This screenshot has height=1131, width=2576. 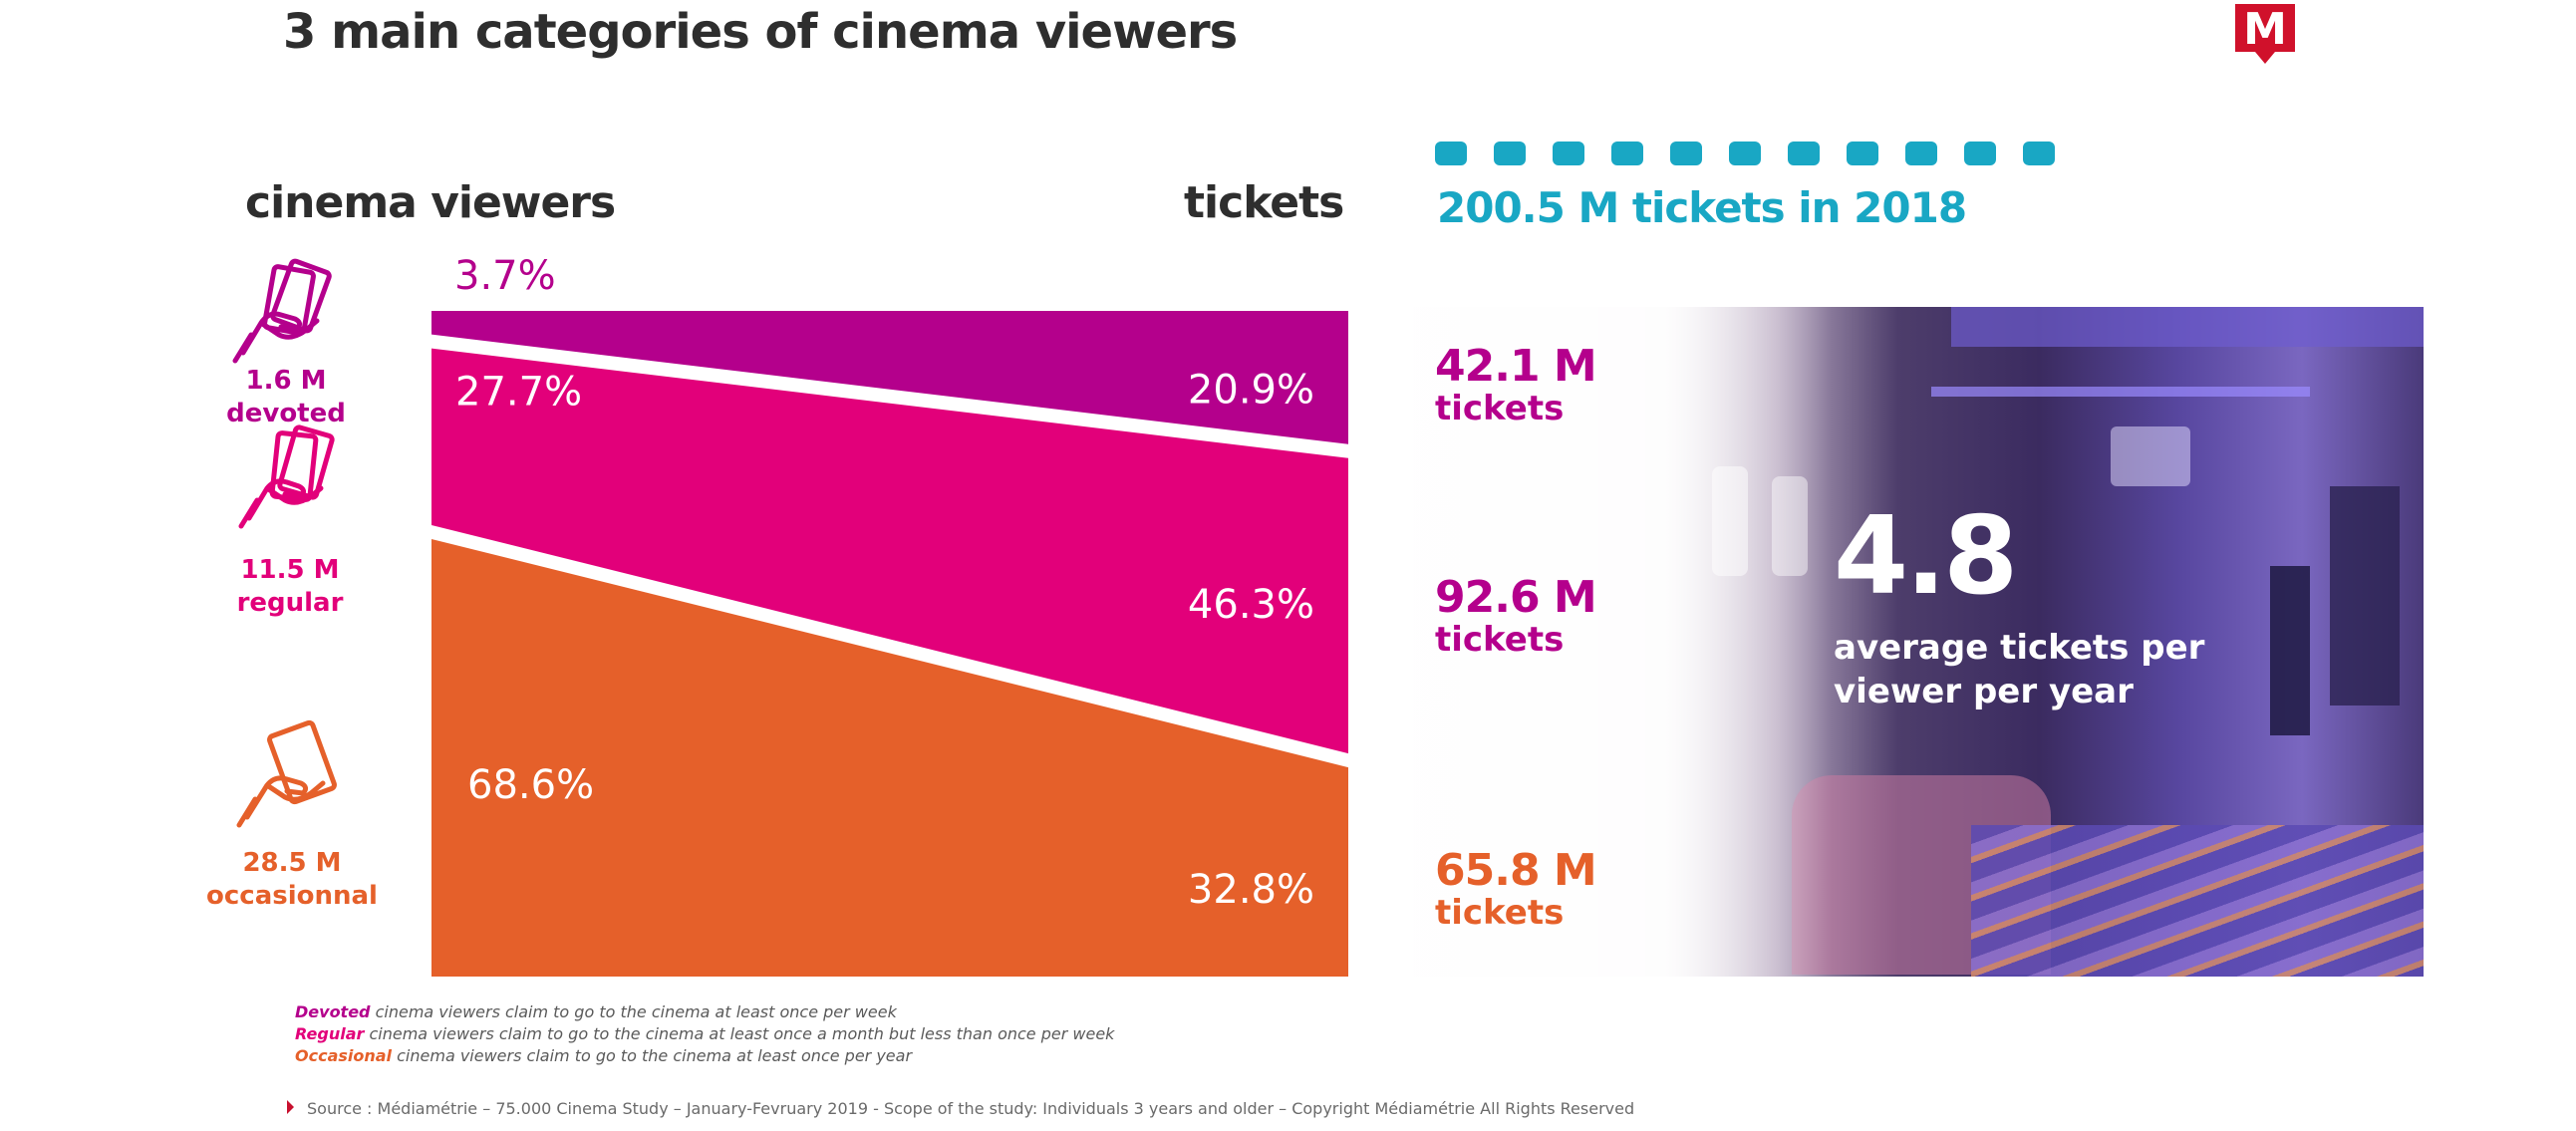 I want to click on devoted-tickets: 42.1 M tickets, so click(x=1516, y=385).